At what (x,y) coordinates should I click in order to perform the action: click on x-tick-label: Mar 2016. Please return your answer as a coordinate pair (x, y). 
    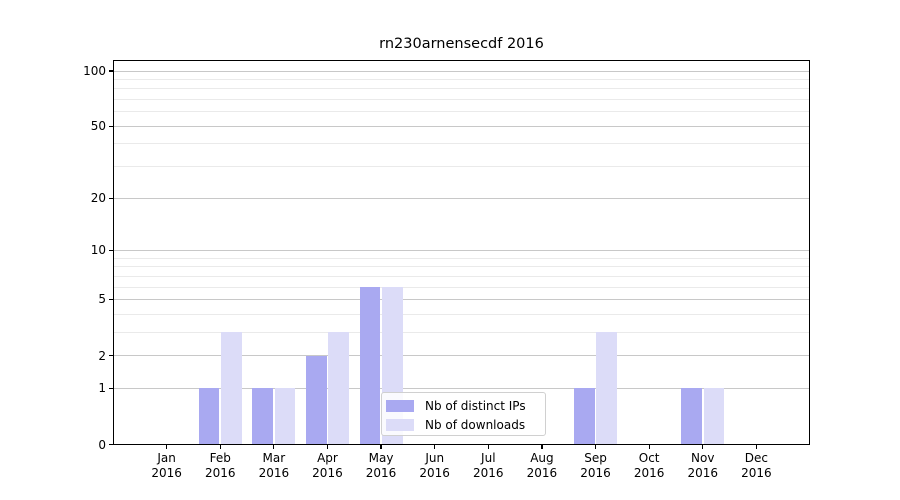
    Looking at the image, I should click on (274, 465).